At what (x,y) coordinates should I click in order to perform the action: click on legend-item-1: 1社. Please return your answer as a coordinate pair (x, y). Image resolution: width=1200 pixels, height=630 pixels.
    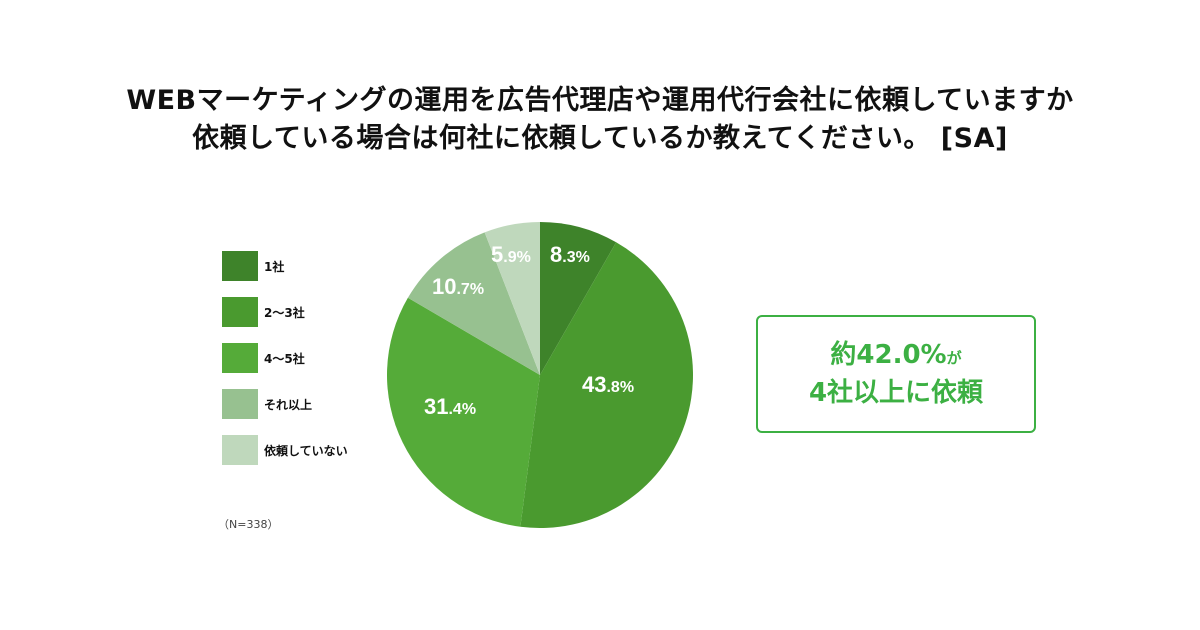
    Looking at the image, I should click on (285, 266).